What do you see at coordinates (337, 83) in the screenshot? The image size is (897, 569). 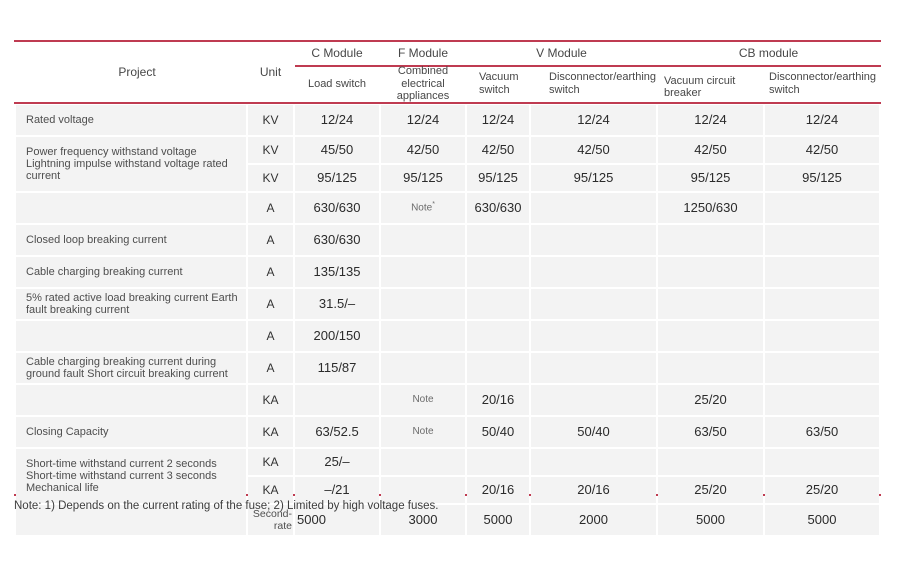 I see `col-header-load-switch: Load switch` at bounding box center [337, 83].